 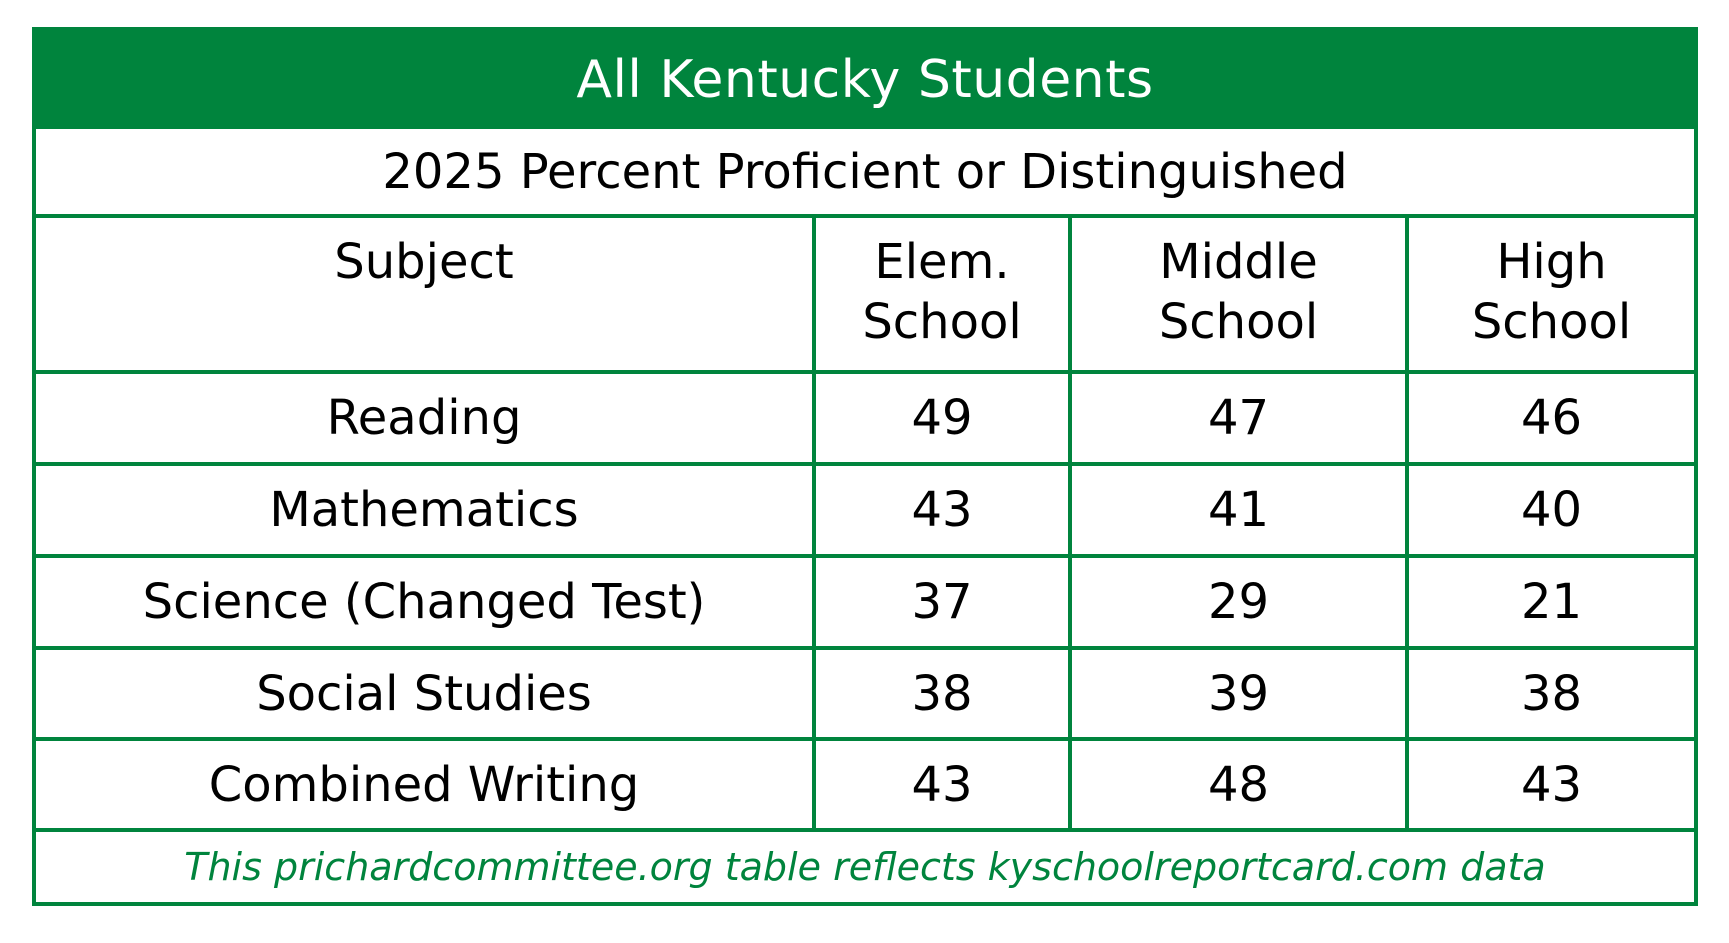 I want to click on middle-value: 41, so click(x=1240, y=510).